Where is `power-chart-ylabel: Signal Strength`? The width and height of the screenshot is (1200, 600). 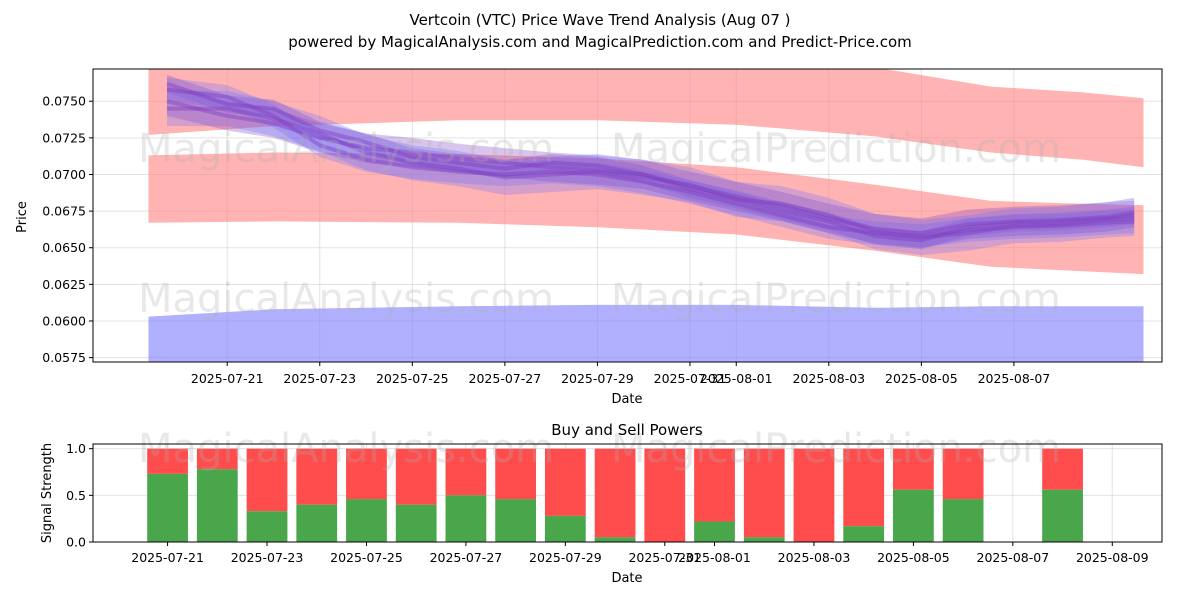
power-chart-ylabel: Signal Strength is located at coordinates (47, 493).